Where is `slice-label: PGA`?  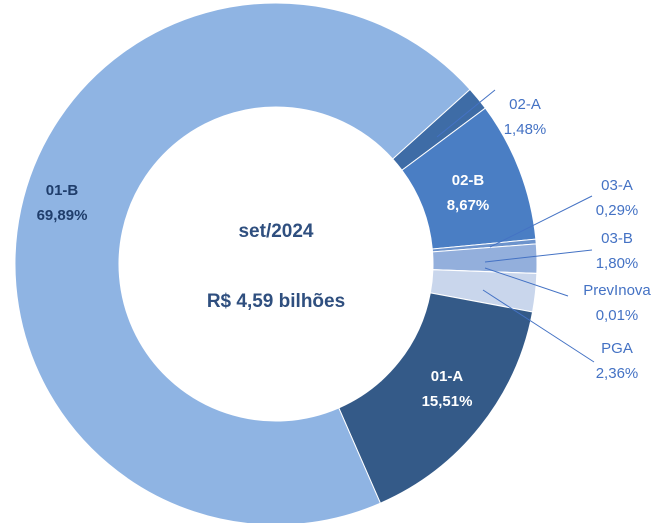 slice-label: PGA is located at coordinates (617, 348).